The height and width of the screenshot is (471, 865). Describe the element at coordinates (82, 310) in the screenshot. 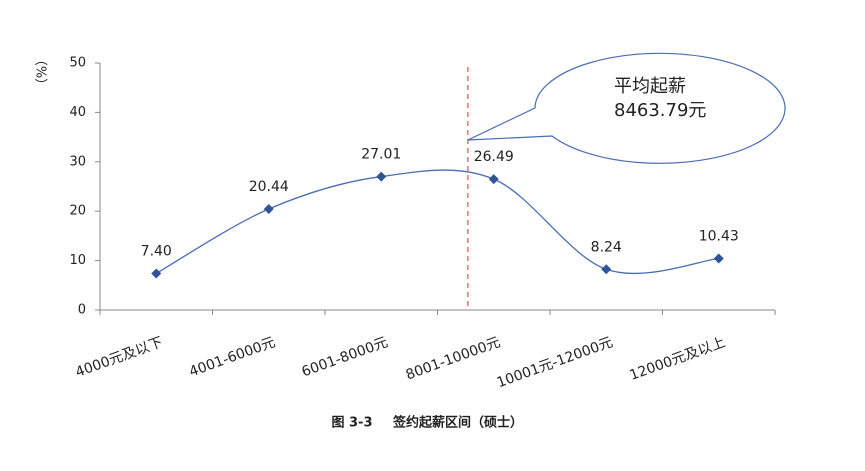

I see `y-tick-label: 0` at that location.